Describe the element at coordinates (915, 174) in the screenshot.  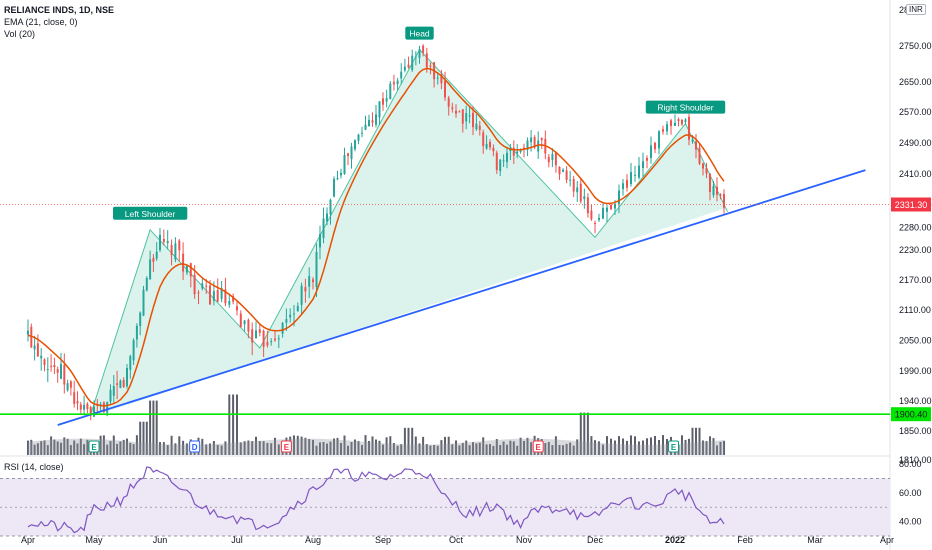
I see `price-tick: 2410.00` at that location.